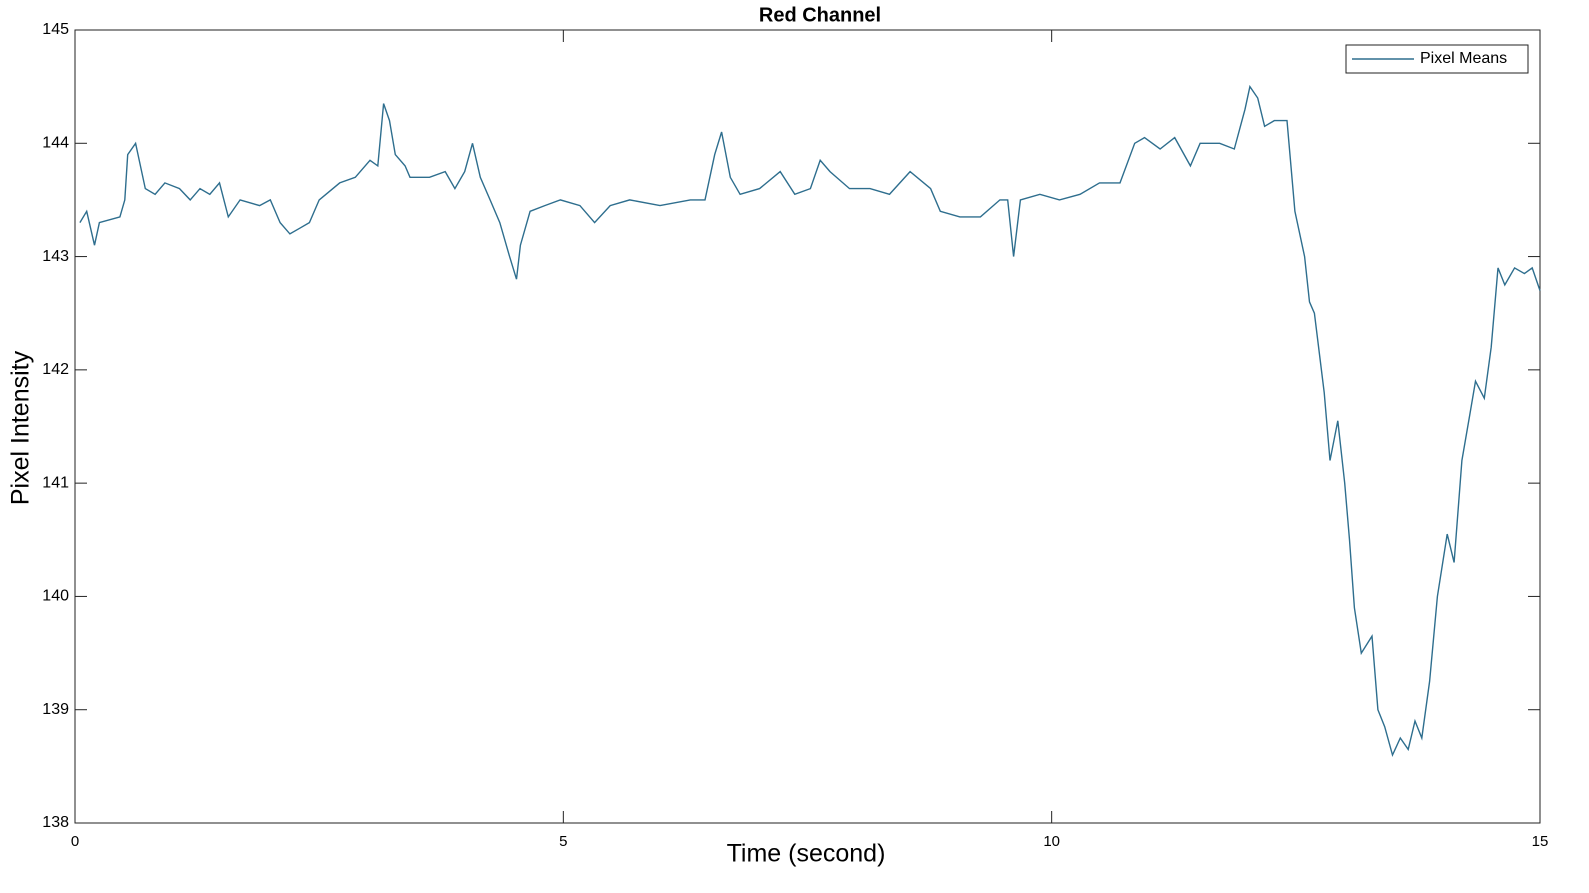 The height and width of the screenshot is (893, 1589). Describe the element at coordinates (55, 143) in the screenshot. I see `y-tick-label: 144` at that location.